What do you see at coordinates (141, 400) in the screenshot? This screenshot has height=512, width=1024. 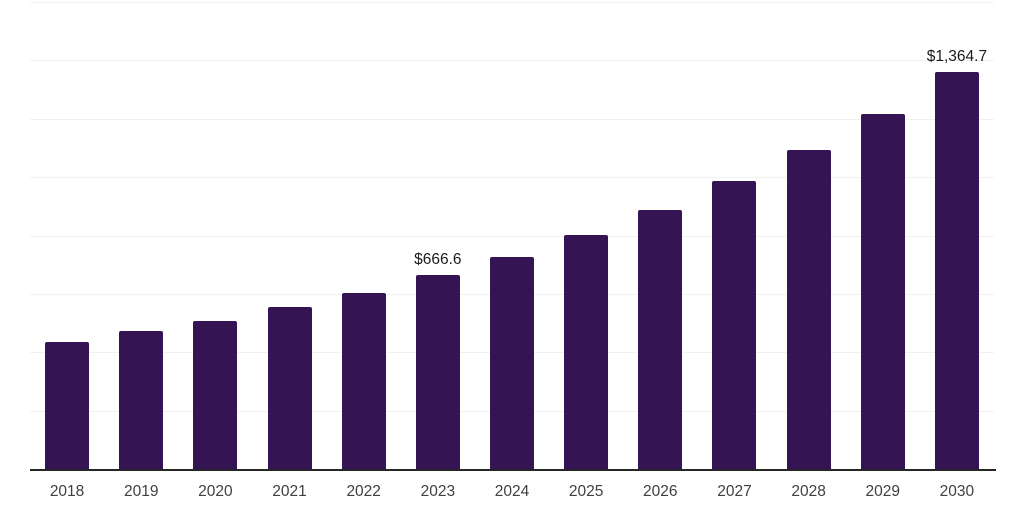 I see `bar-2019` at bounding box center [141, 400].